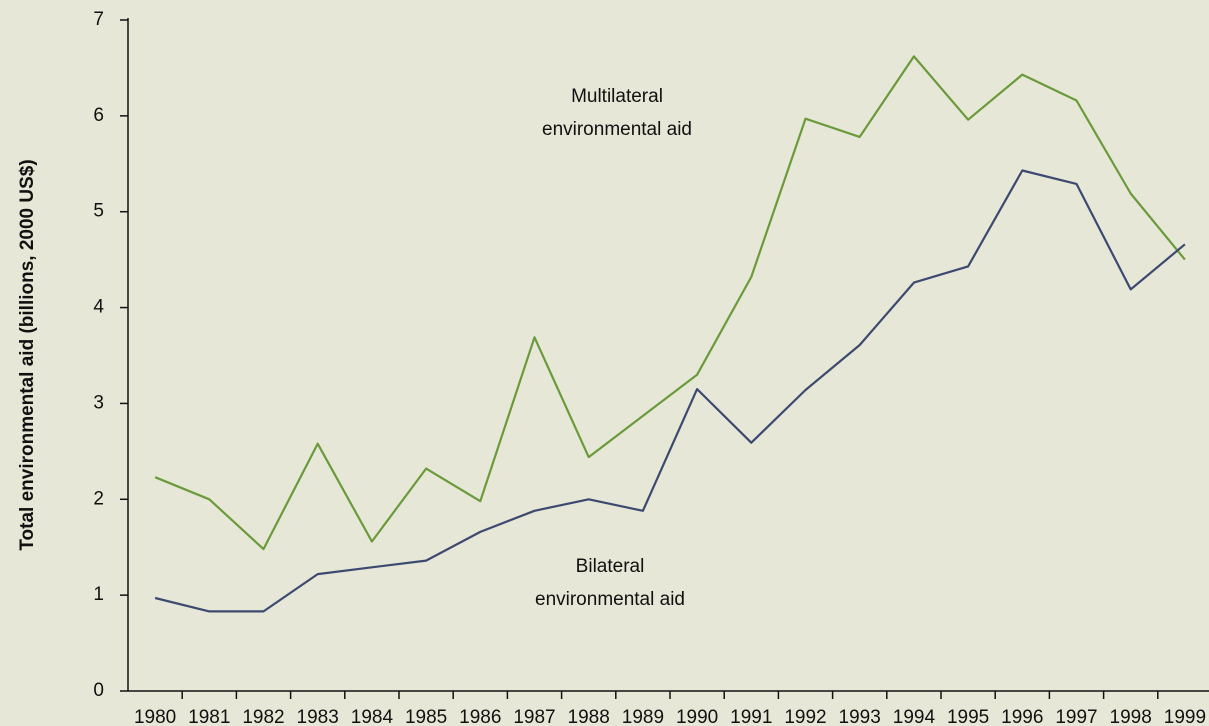 Image resolution: width=1209 pixels, height=726 pixels. What do you see at coordinates (98, 402) in the screenshot?
I see `y-tick-label: 3` at bounding box center [98, 402].